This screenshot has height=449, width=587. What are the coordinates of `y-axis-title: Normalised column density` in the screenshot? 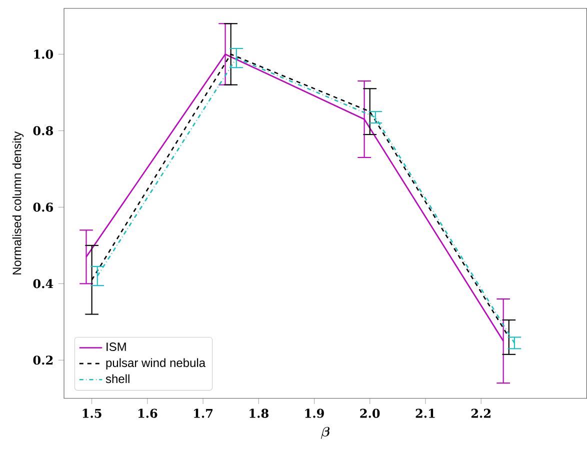 It's located at (18, 202).